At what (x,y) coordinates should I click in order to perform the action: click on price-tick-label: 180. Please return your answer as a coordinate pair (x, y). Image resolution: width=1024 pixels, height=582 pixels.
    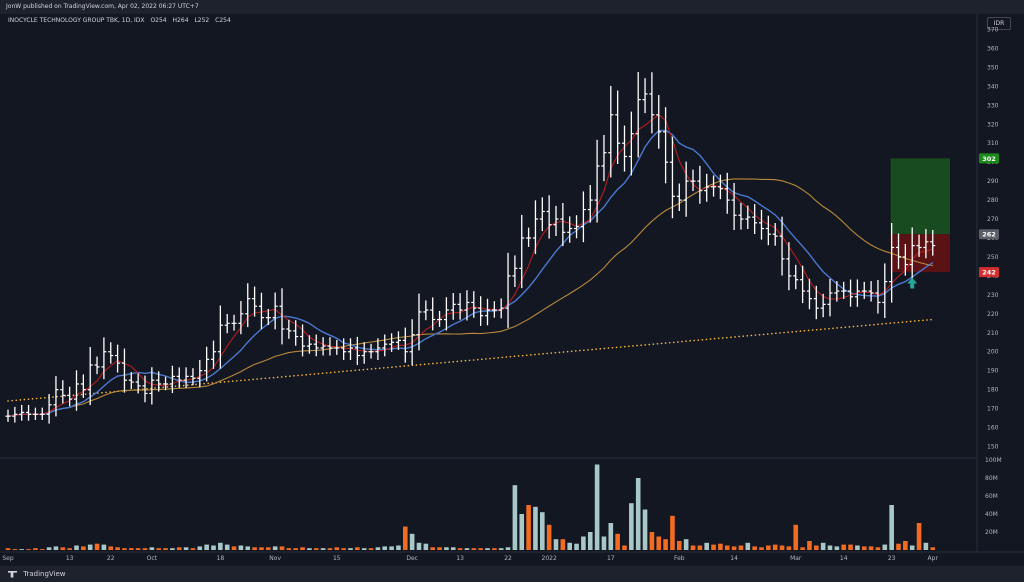
    Looking at the image, I should click on (993, 390).